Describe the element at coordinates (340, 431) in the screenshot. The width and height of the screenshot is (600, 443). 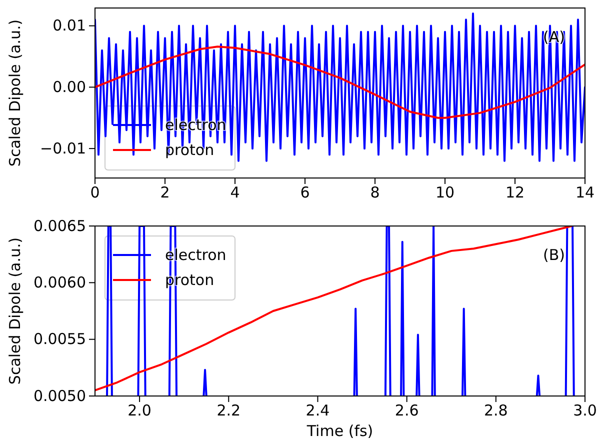
I see `x-axis-title: Time (fs)` at that location.